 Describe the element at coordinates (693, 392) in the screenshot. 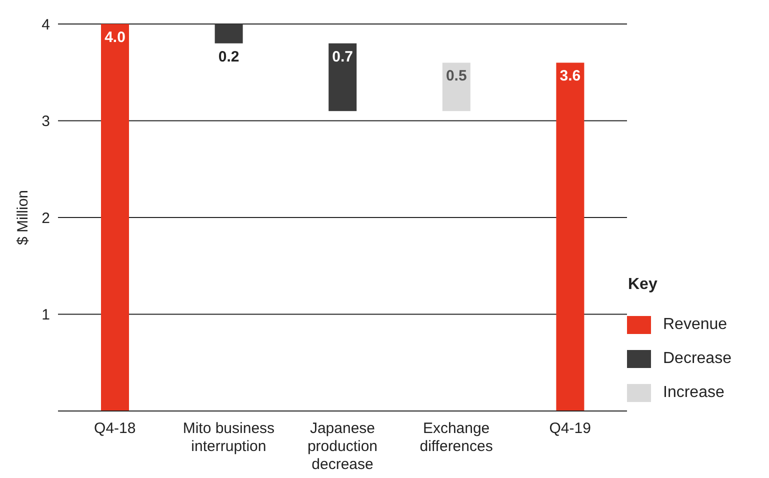

I see `legend-label: Increase` at that location.